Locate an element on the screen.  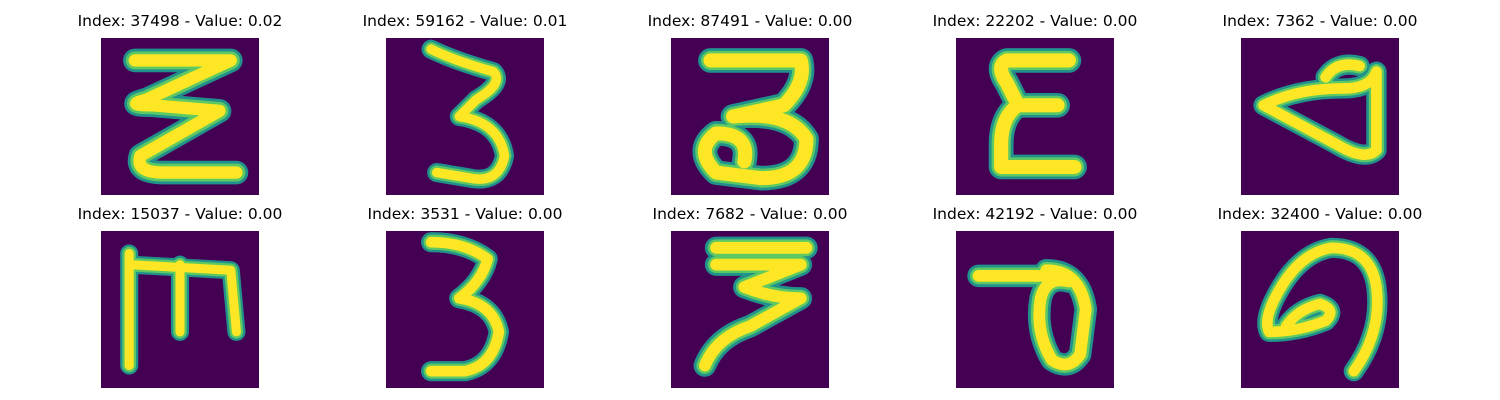
panel-2: Index: 59162 - Value: 0.01 is located at coordinates (465, 107).